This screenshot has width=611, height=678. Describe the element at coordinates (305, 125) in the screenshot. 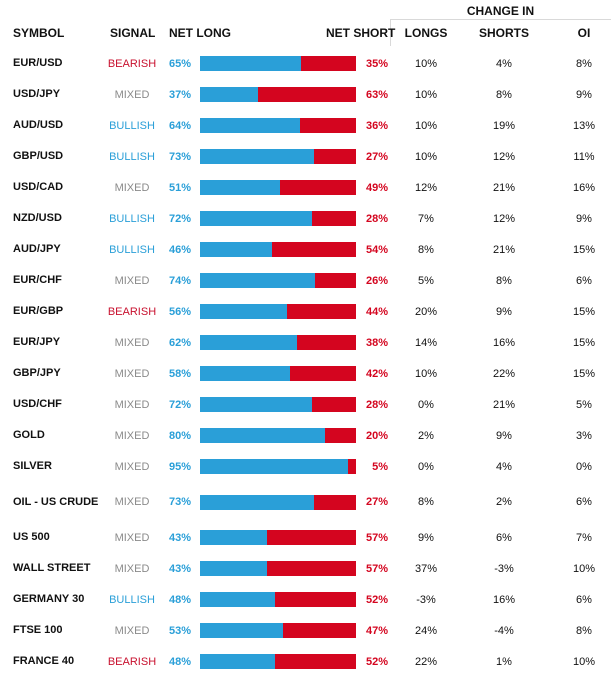

I see `table-row: AUD/USD BULLISH 64% 36% 10% 19% 13%` at that location.